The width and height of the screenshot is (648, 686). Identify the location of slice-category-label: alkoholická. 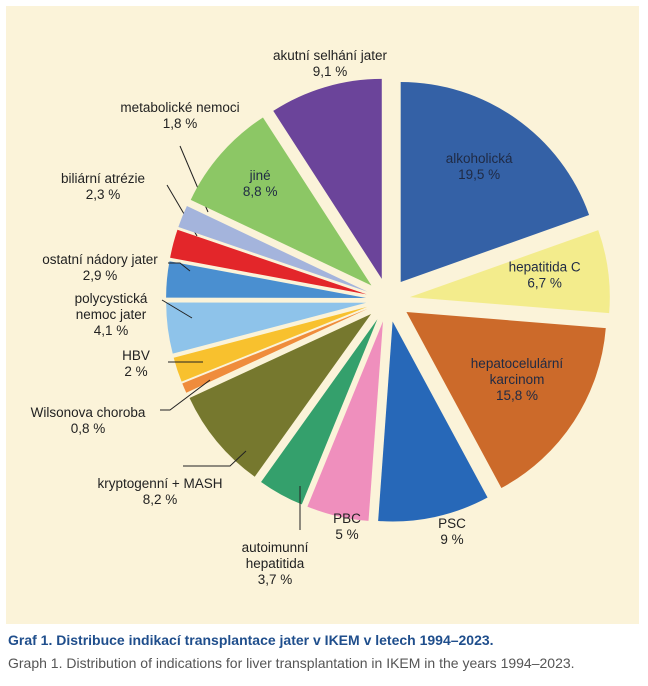
(479, 158).